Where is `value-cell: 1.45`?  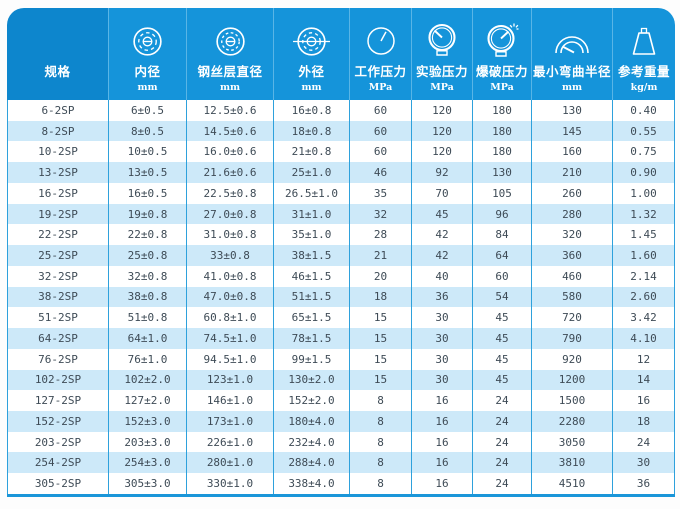 value-cell: 1.45 is located at coordinates (644, 235).